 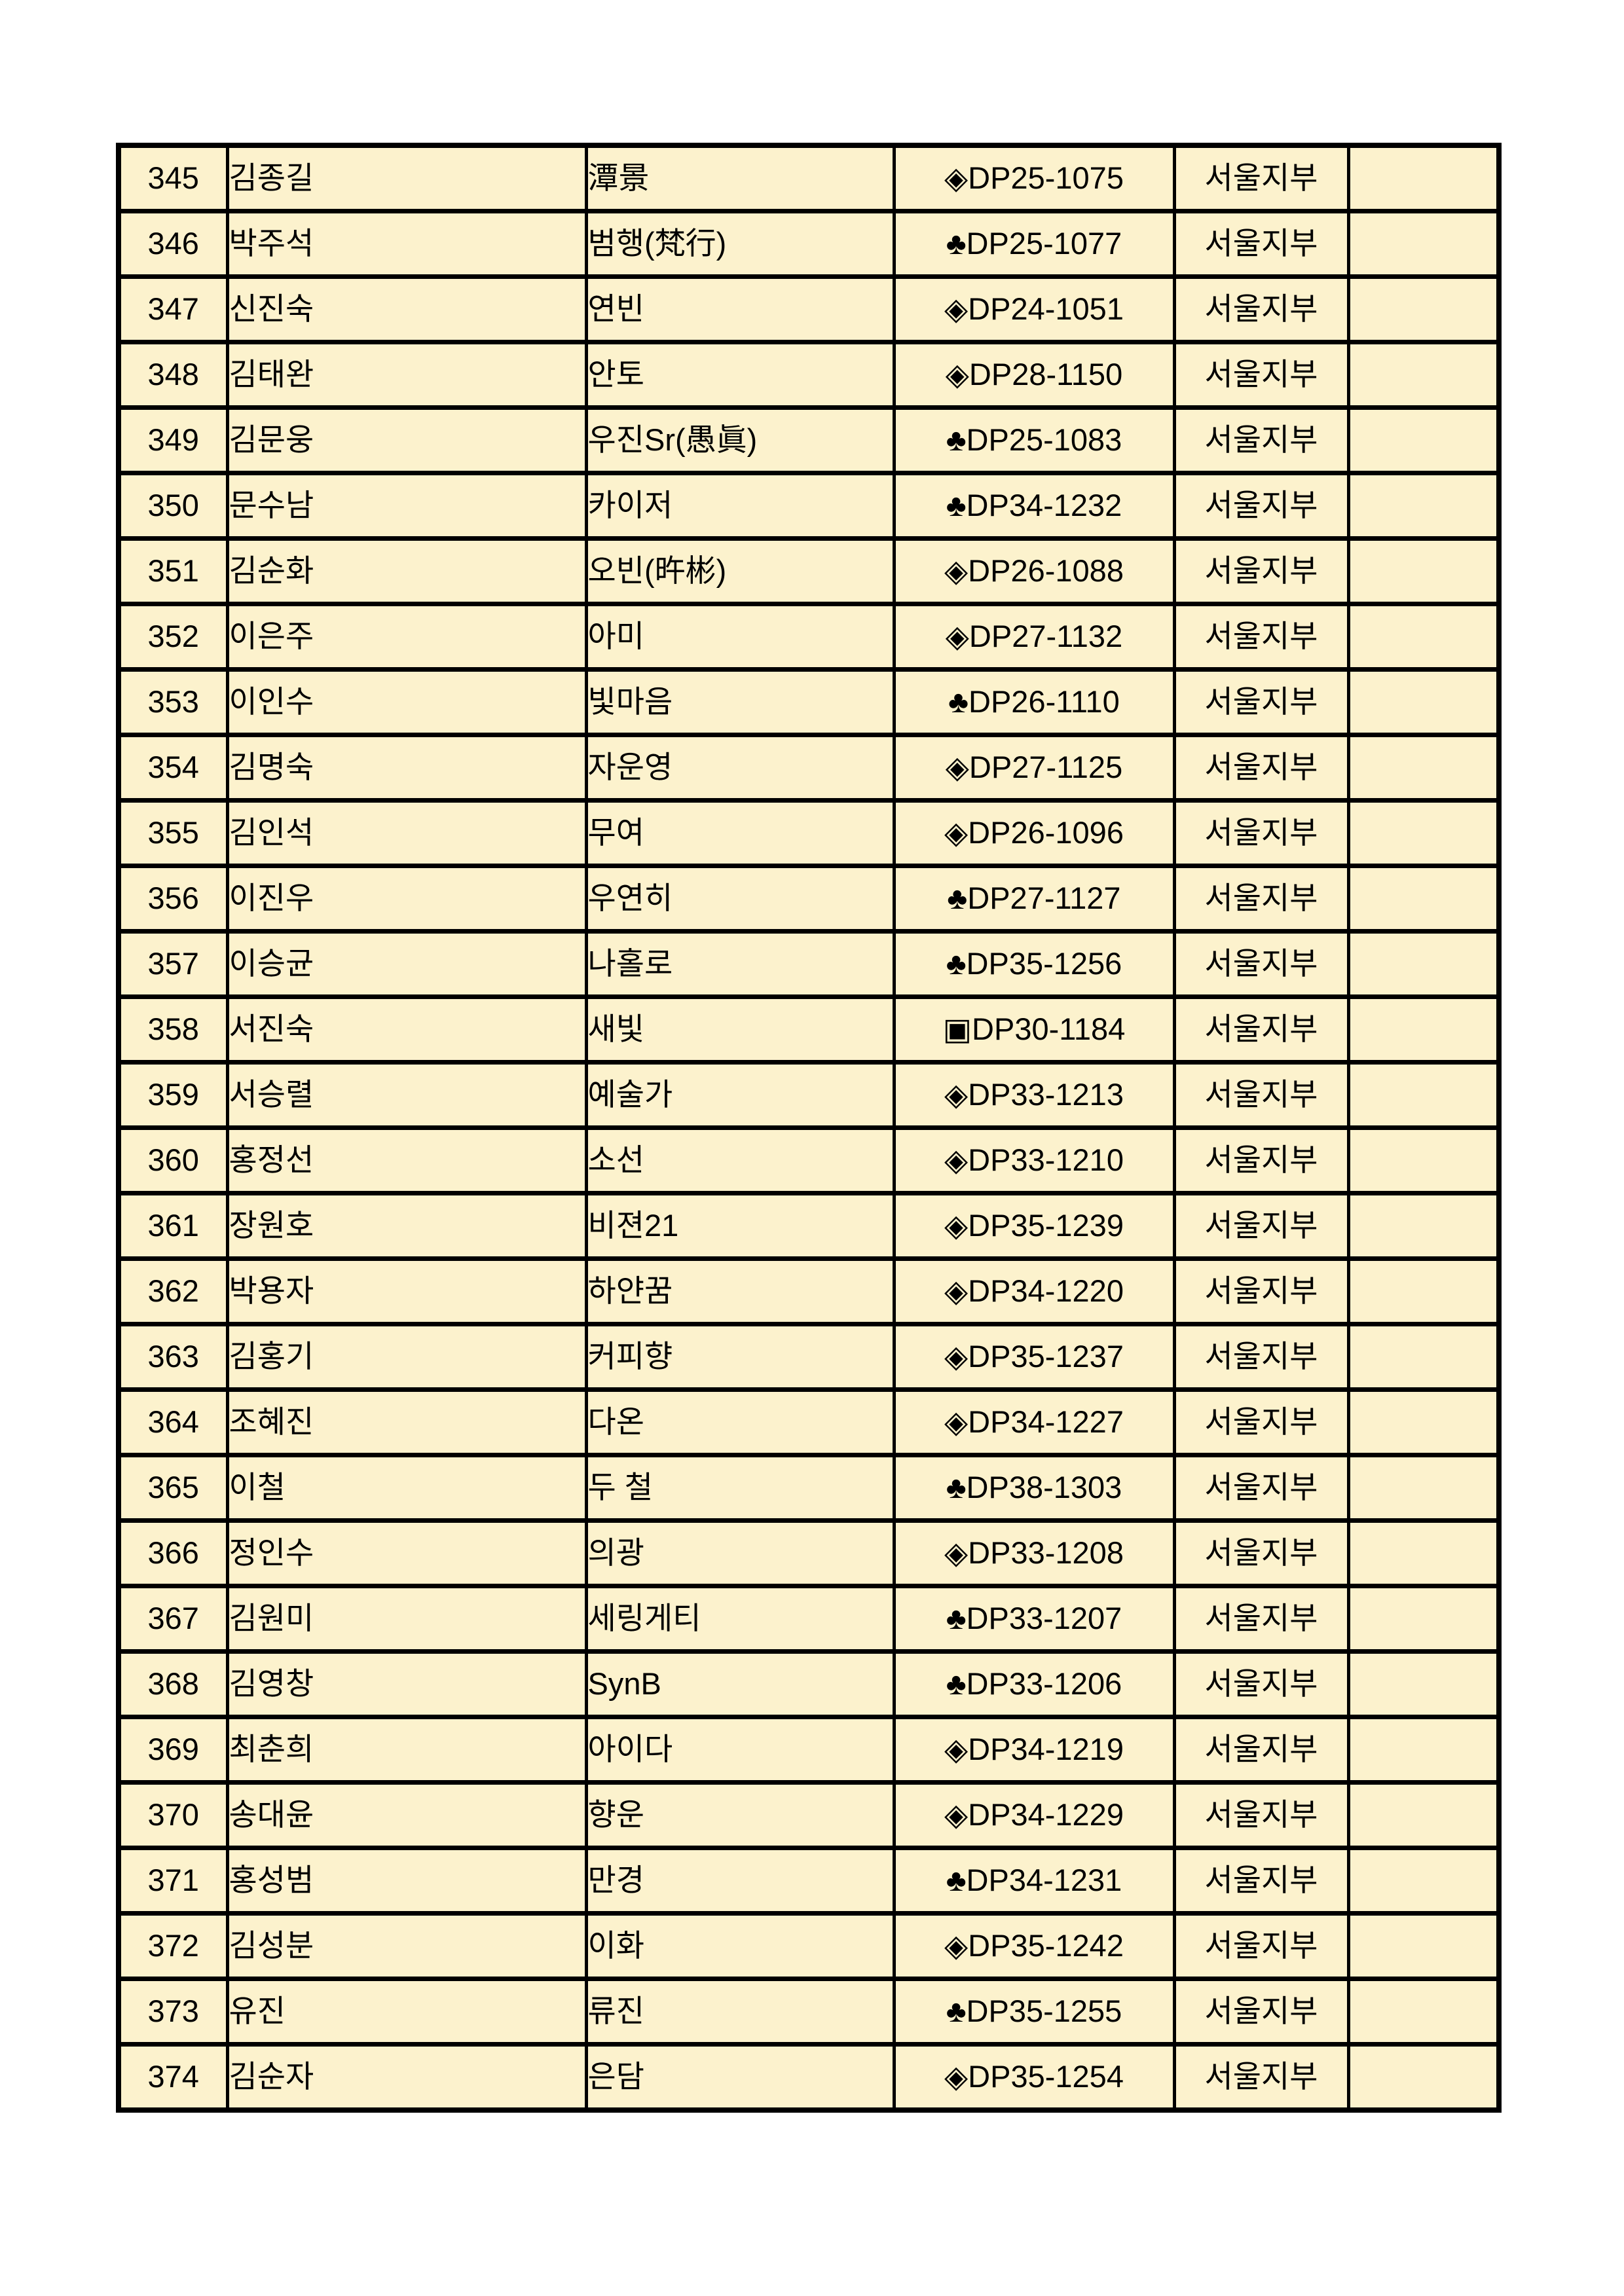 I want to click on row-number-cell: 365, so click(x=173, y=1488).